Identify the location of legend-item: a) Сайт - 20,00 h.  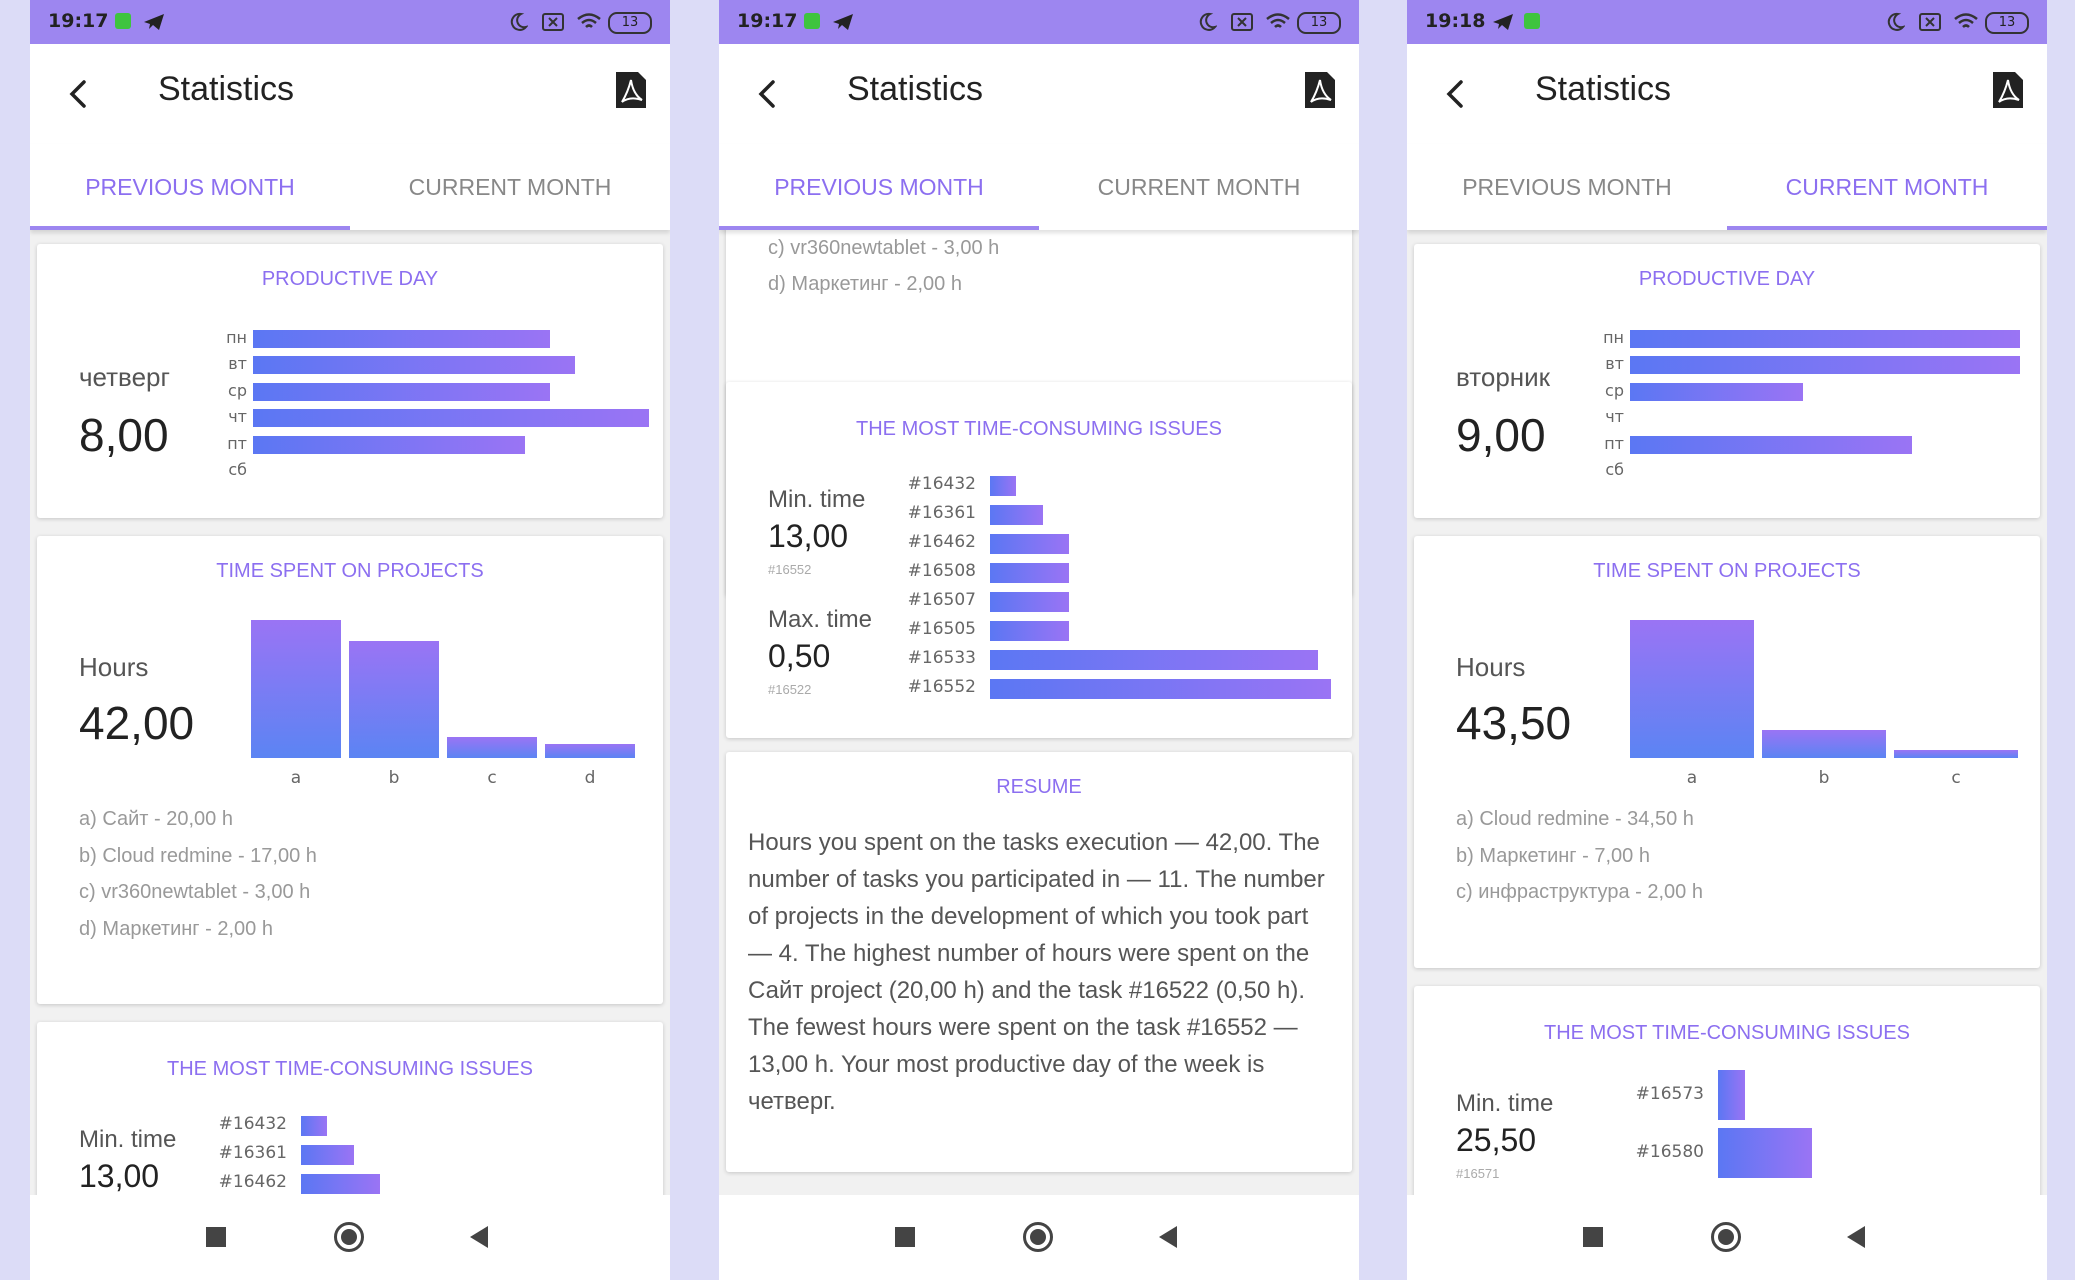
(156, 819).